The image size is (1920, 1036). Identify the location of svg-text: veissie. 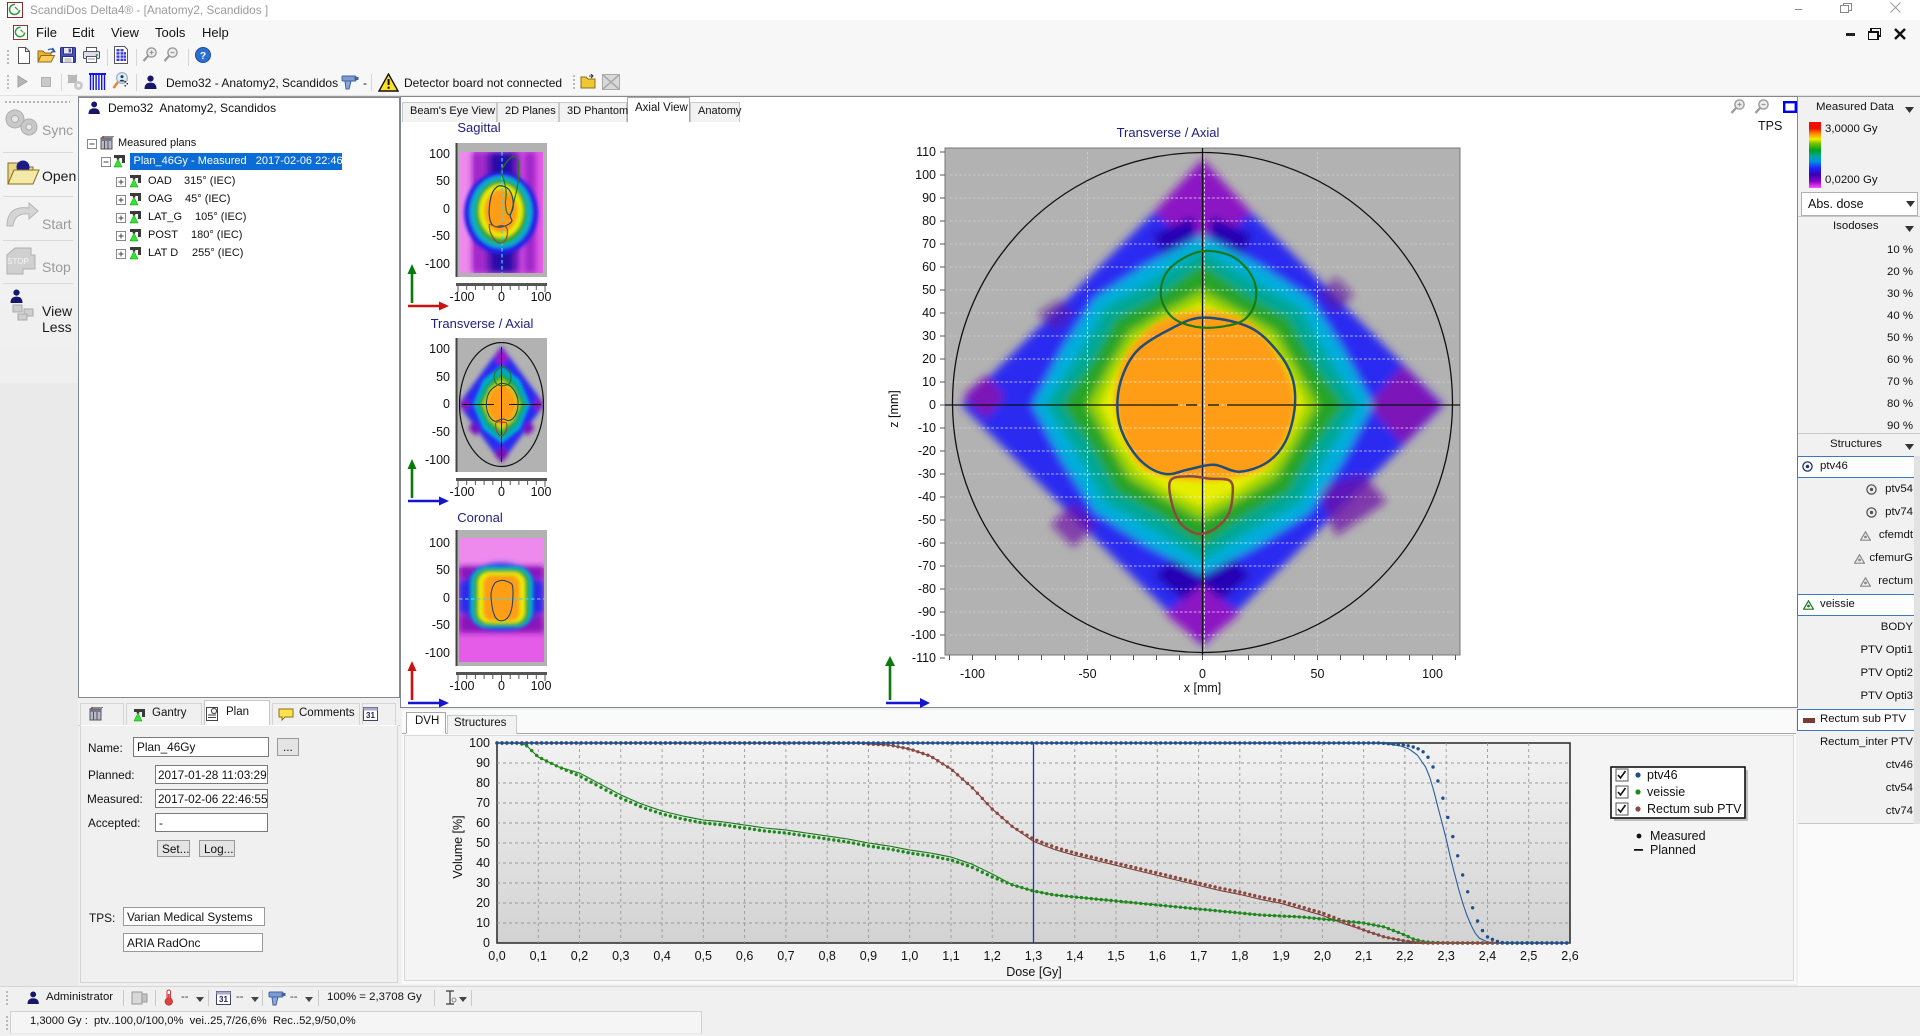
(1666, 792).